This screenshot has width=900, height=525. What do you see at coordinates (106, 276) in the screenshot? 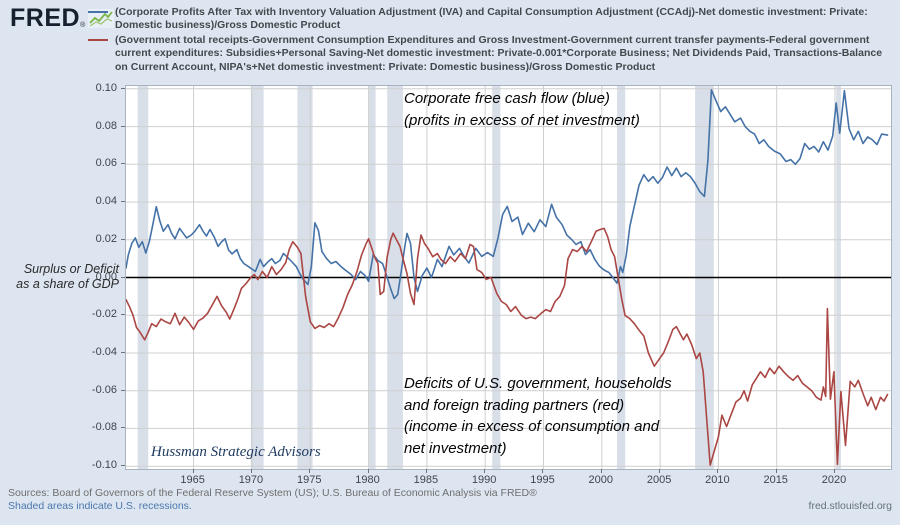
I see `y-axis-label: 0.00` at bounding box center [106, 276].